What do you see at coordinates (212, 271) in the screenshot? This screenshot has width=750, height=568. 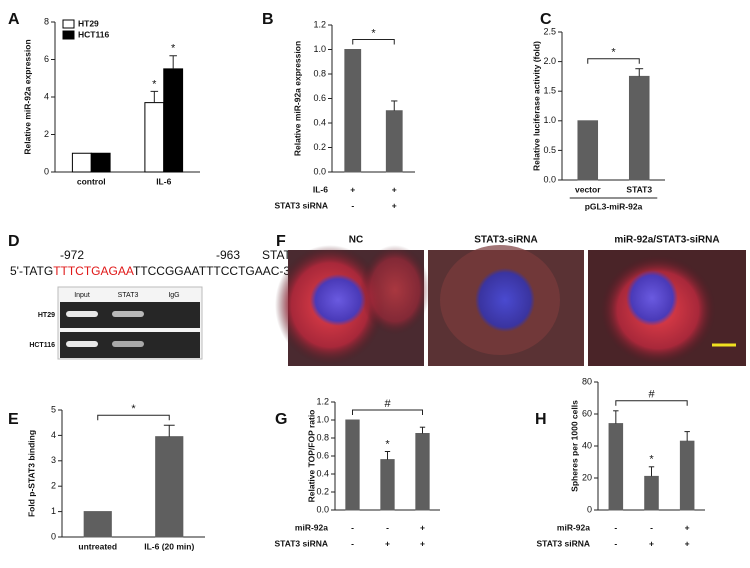 I see `sequence-part: TTCCGGAATTTCCTGAAC-3'` at bounding box center [212, 271].